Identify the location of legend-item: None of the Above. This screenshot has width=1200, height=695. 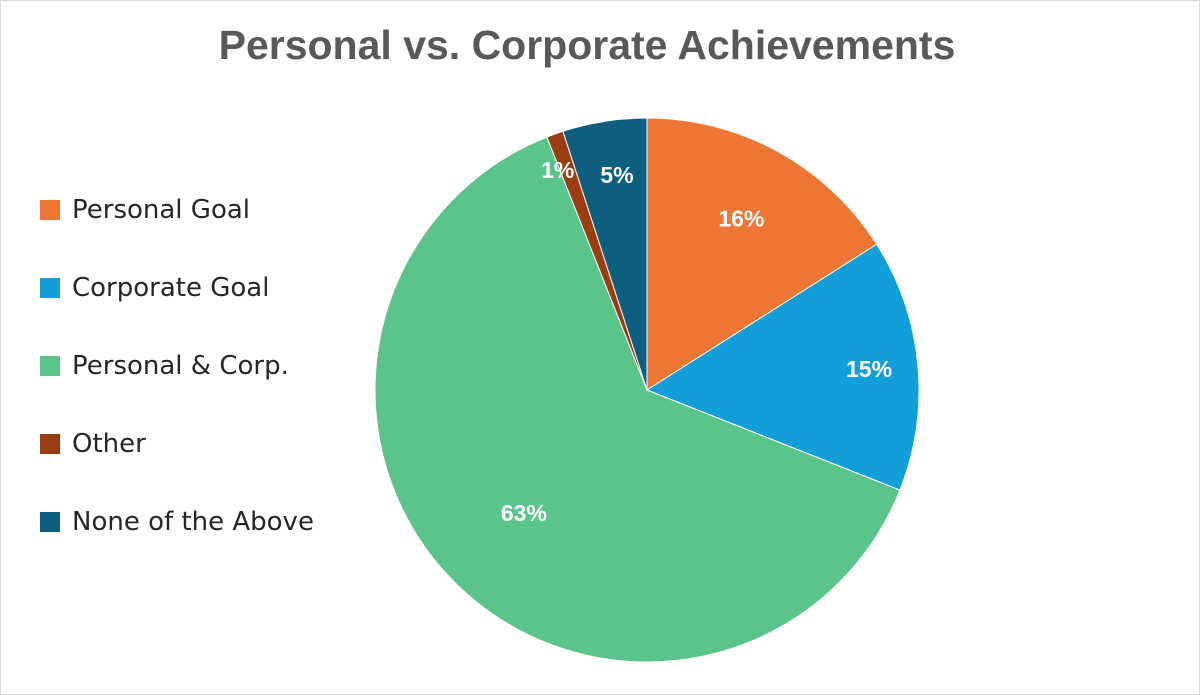
(177, 521).